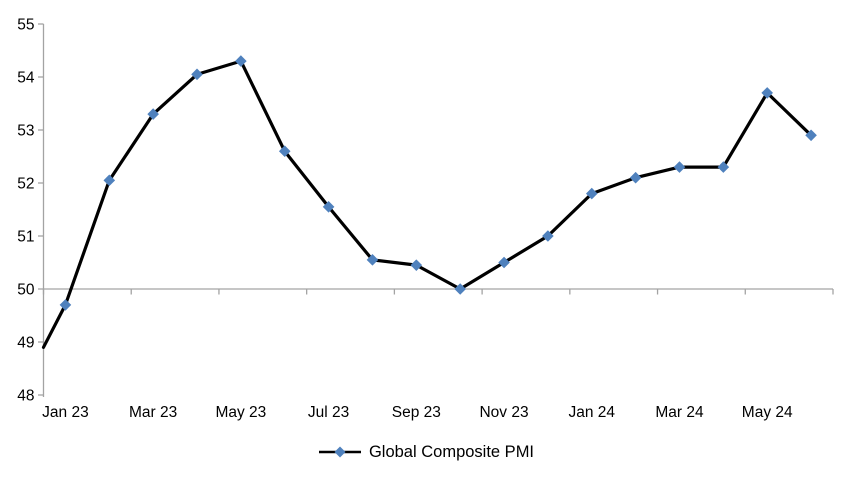 The height and width of the screenshot is (481, 852). I want to click on legend-series-label: Global Composite PMI, so click(451, 452).